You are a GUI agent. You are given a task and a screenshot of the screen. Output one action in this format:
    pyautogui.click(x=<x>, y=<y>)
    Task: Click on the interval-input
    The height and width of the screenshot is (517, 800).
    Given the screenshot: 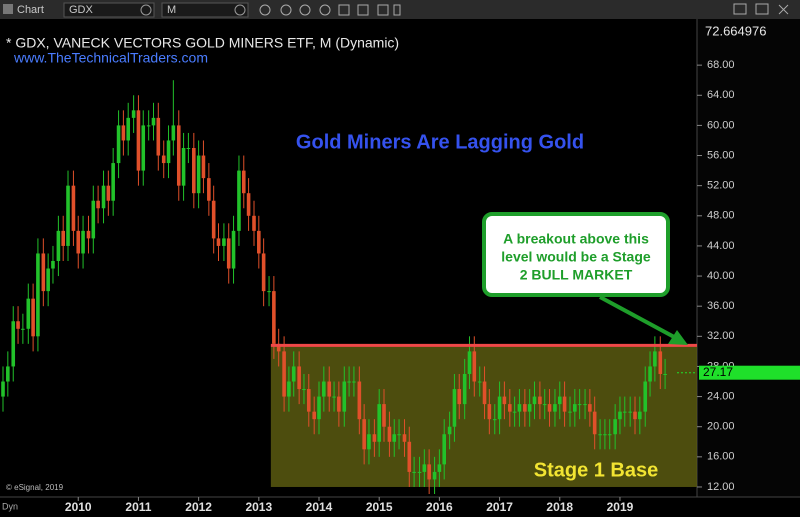 What is the action you would take?
    pyautogui.click(x=205, y=10)
    